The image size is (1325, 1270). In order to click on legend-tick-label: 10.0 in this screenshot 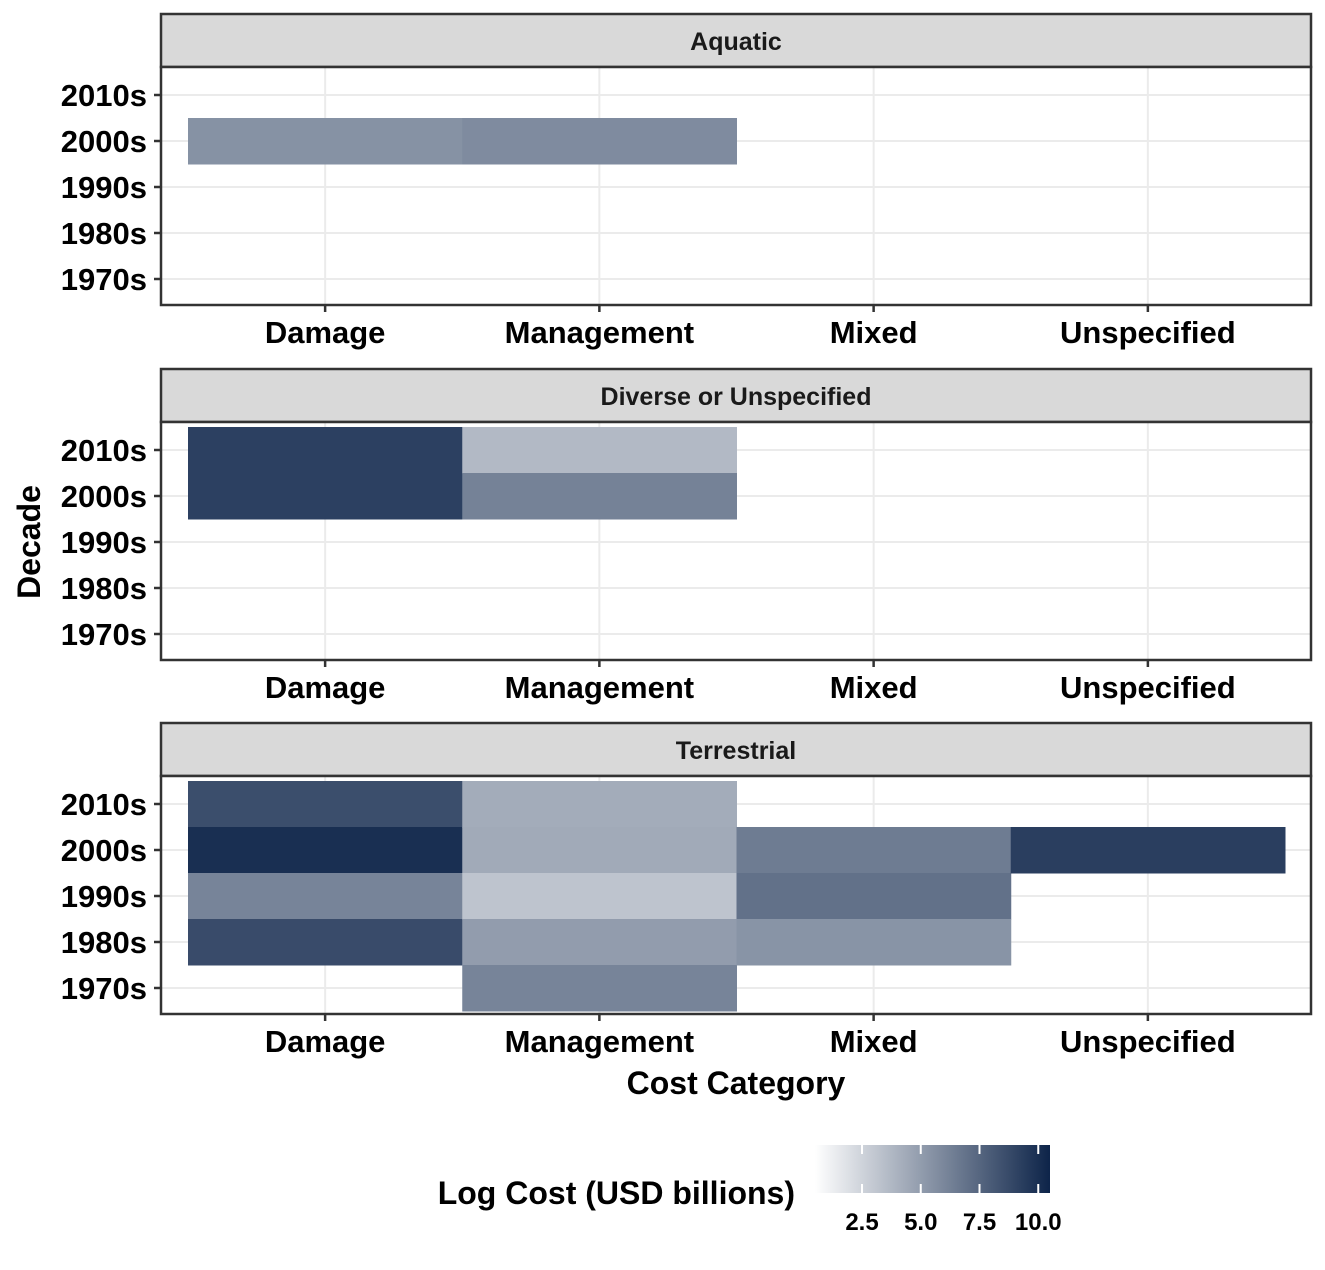, I will do `click(1038, 1222)`.